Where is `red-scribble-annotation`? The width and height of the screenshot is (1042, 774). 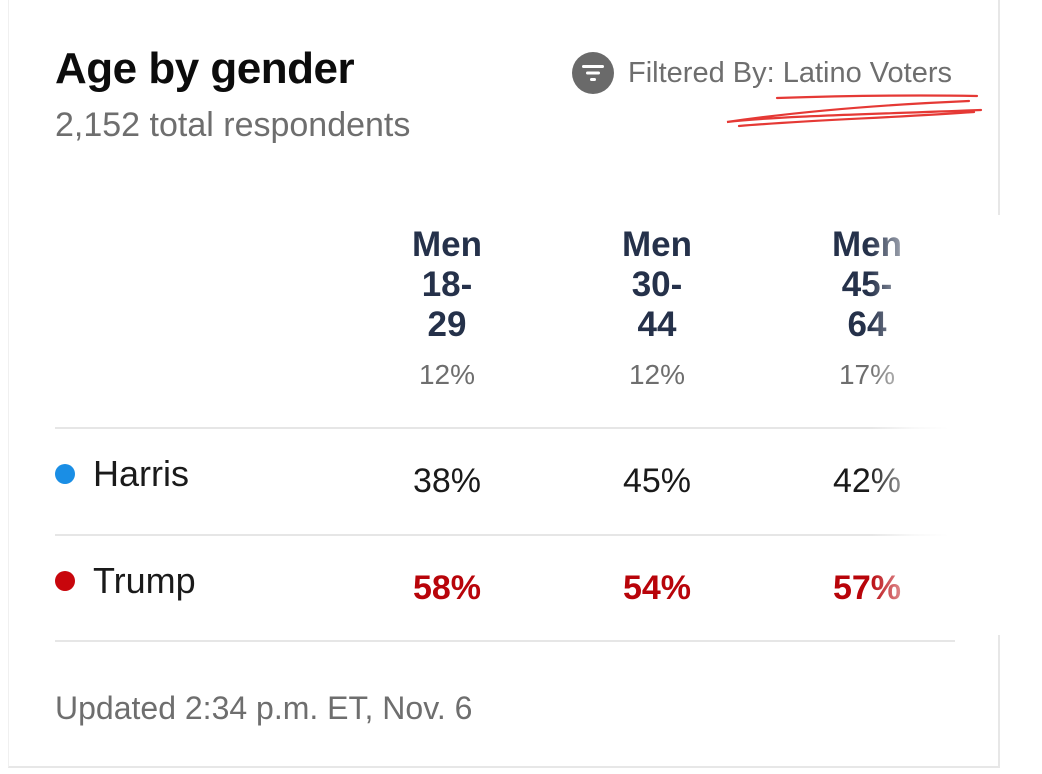
red-scribble-annotation is located at coordinates (854, 111).